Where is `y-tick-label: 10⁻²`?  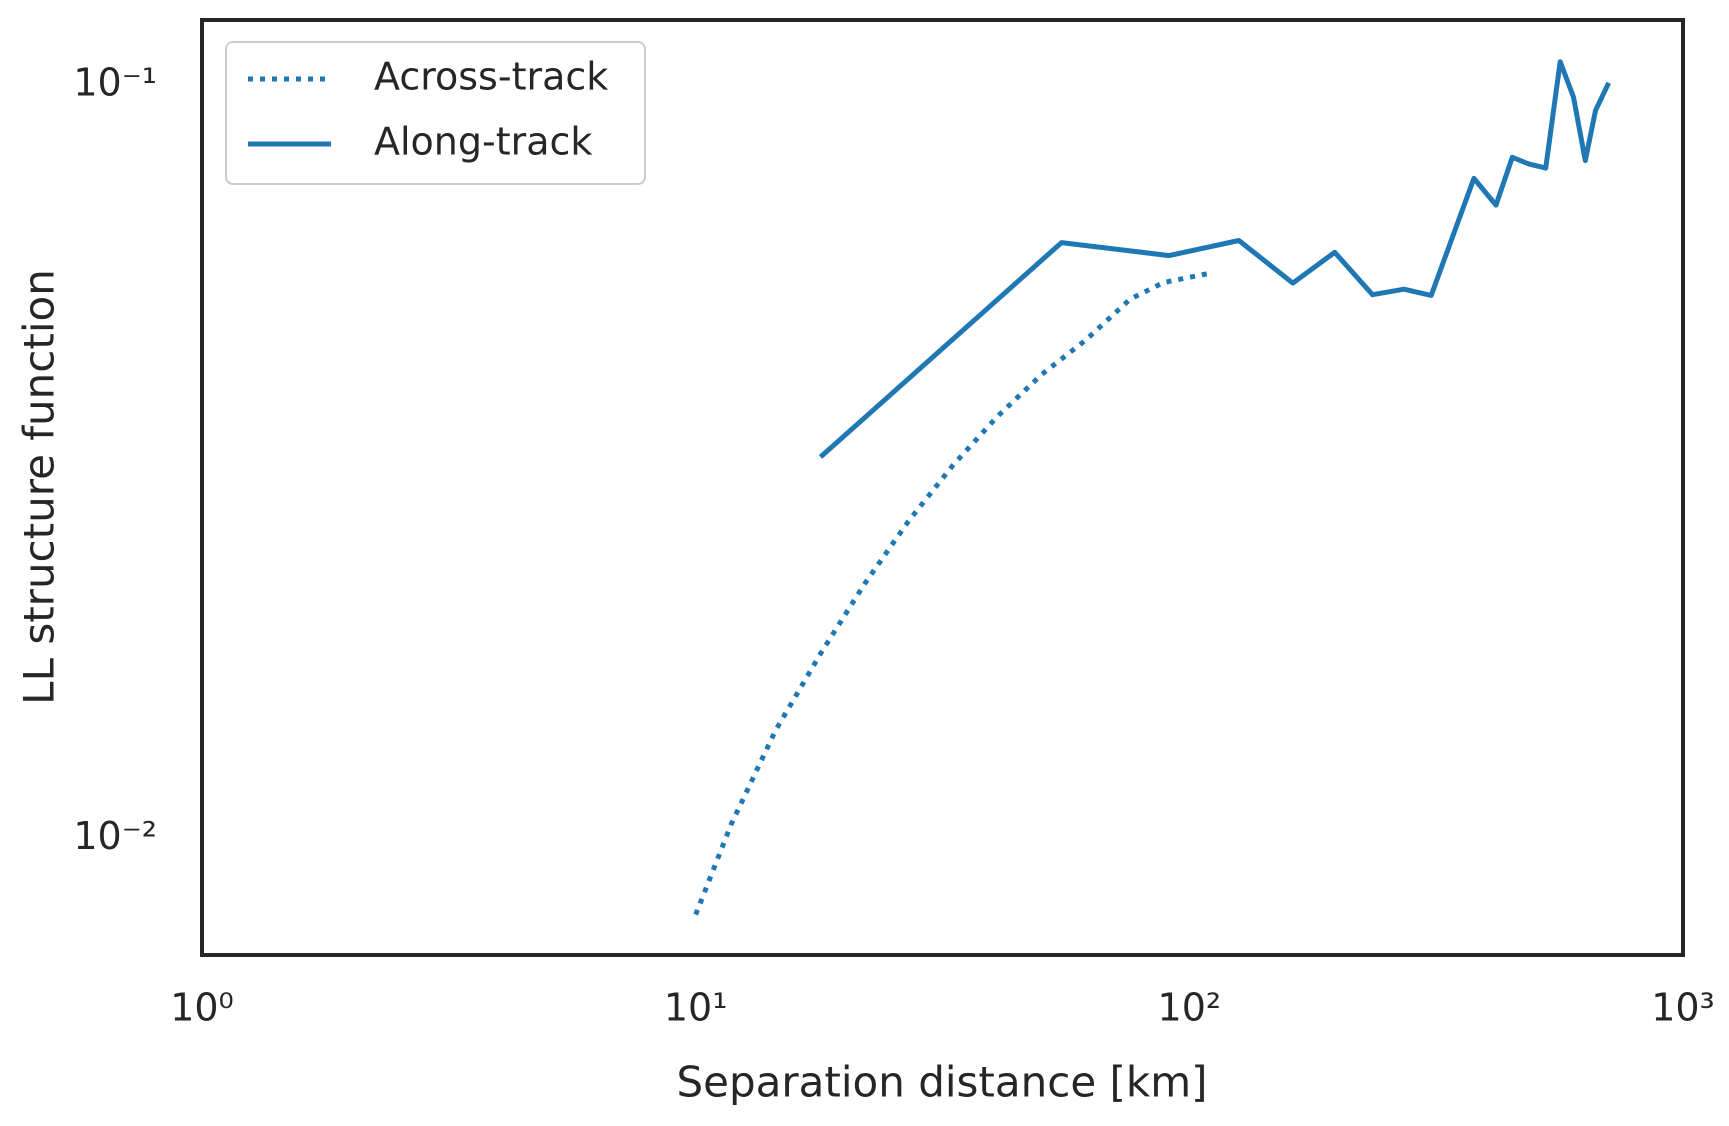
y-tick-label: 10⁻² is located at coordinates (115, 836).